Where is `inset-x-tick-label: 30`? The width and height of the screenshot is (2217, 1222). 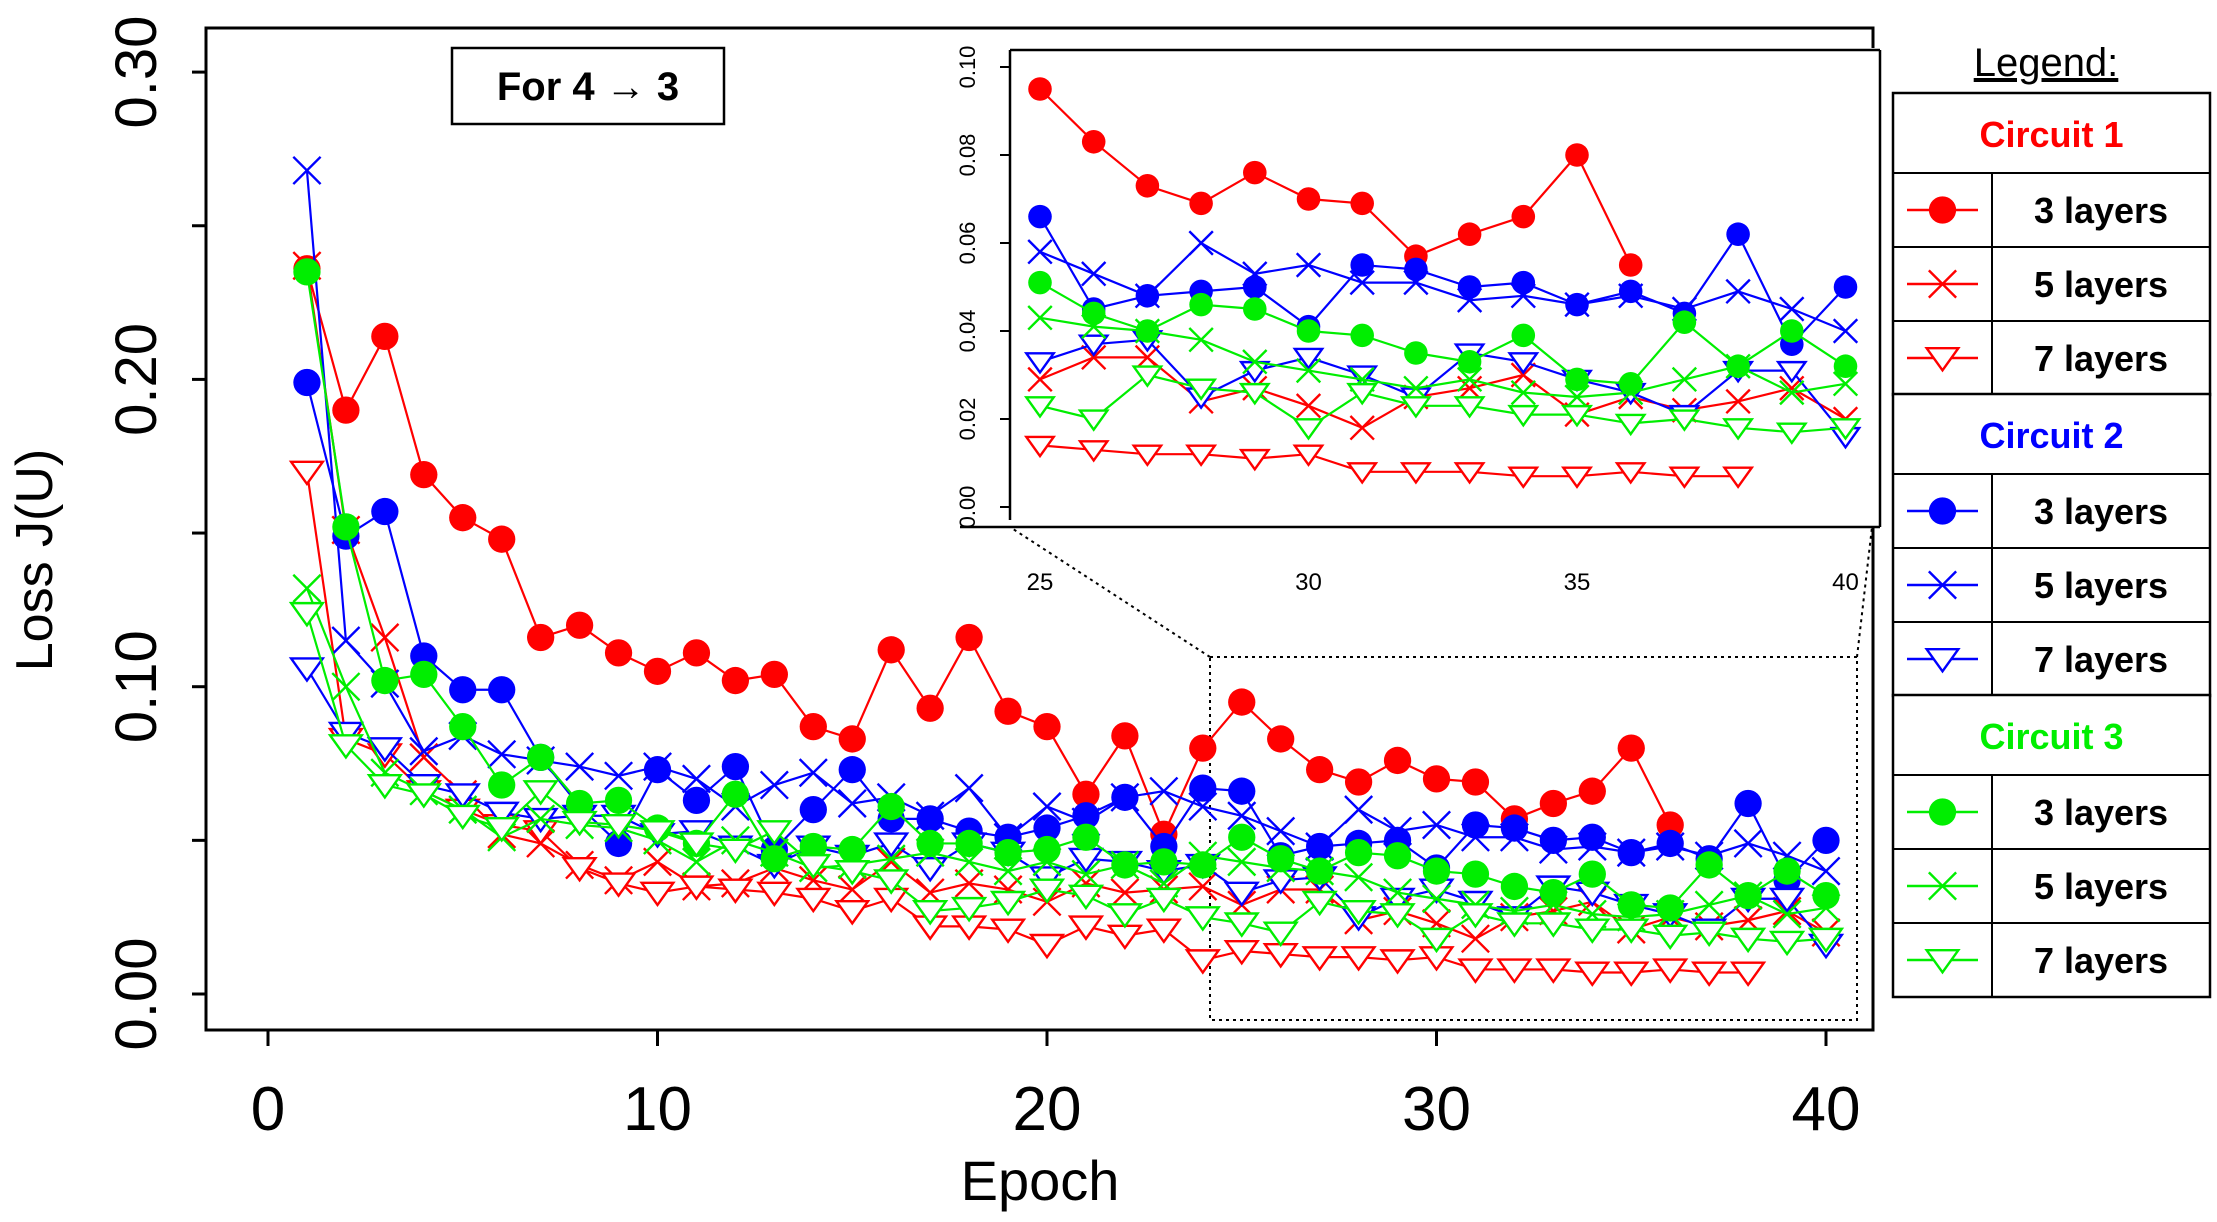 inset-x-tick-label: 30 is located at coordinates (1308, 582).